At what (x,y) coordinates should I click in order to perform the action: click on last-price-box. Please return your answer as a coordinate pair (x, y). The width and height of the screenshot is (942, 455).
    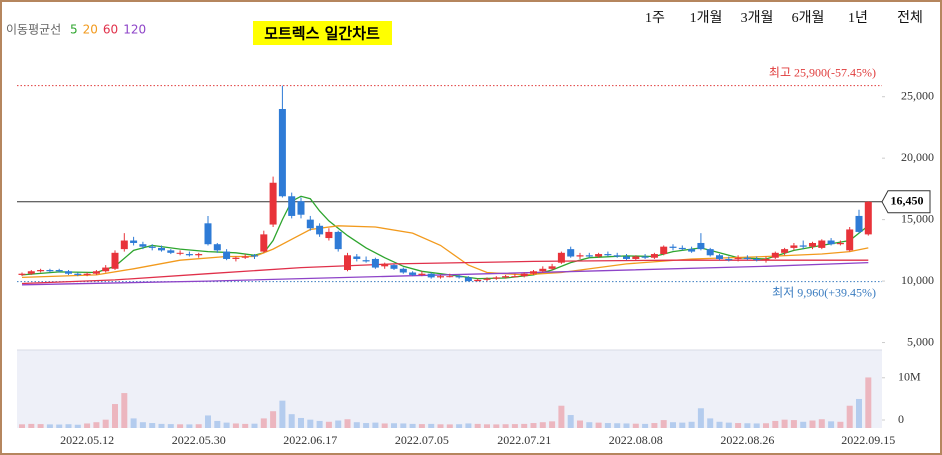
    Looking at the image, I should click on (906, 202).